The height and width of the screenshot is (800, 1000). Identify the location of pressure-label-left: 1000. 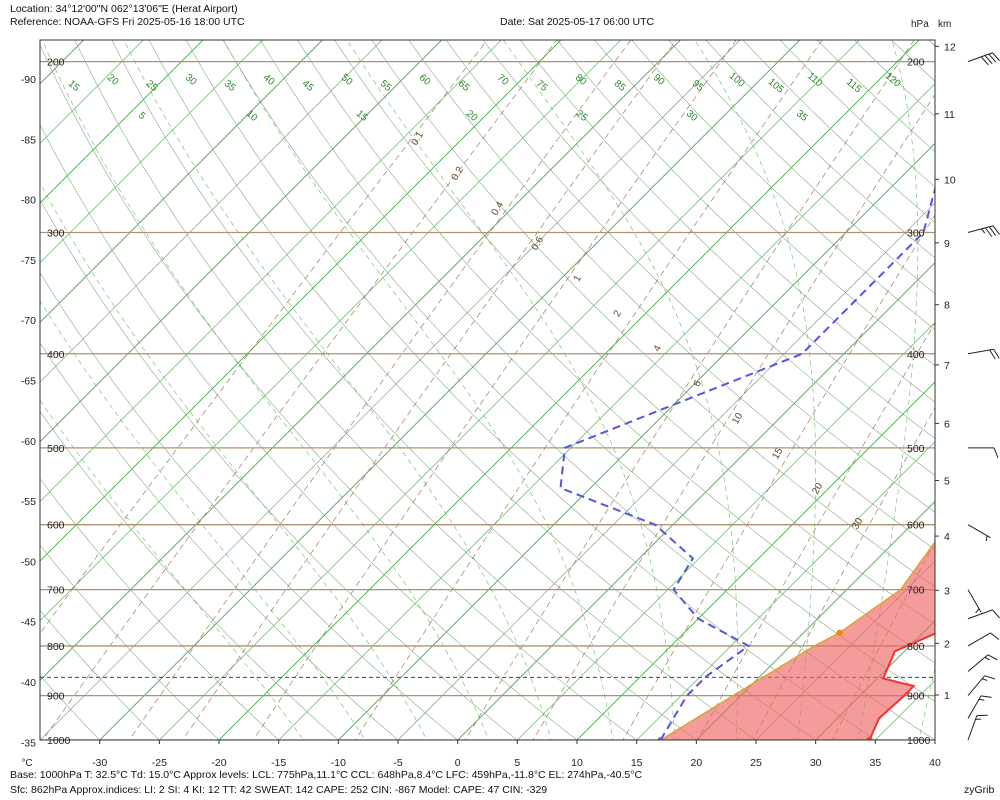
(59, 741).